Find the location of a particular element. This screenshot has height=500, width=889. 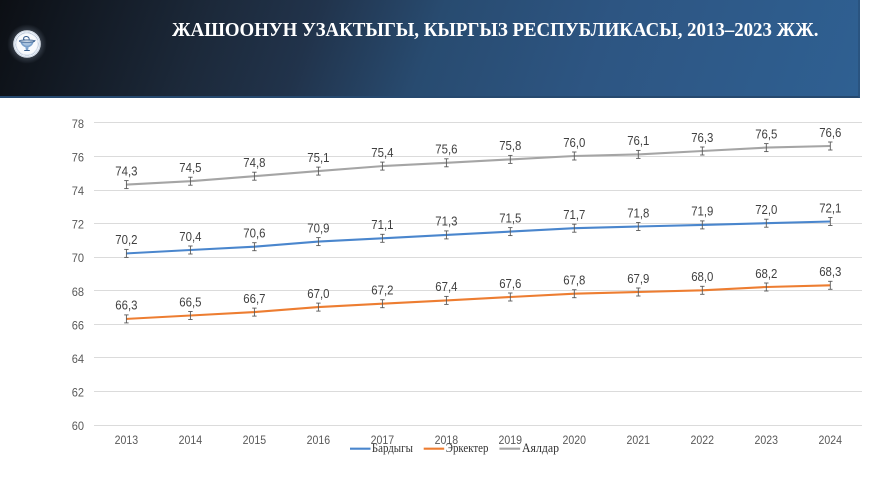

svg-text: 64 is located at coordinates (78, 359).